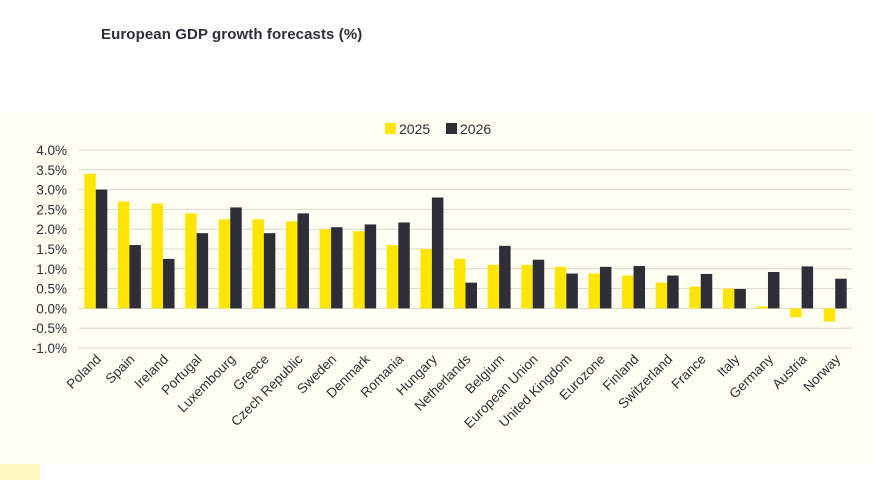  What do you see at coordinates (51, 308) in the screenshot?
I see `y-tick-label: 0.0%` at bounding box center [51, 308].